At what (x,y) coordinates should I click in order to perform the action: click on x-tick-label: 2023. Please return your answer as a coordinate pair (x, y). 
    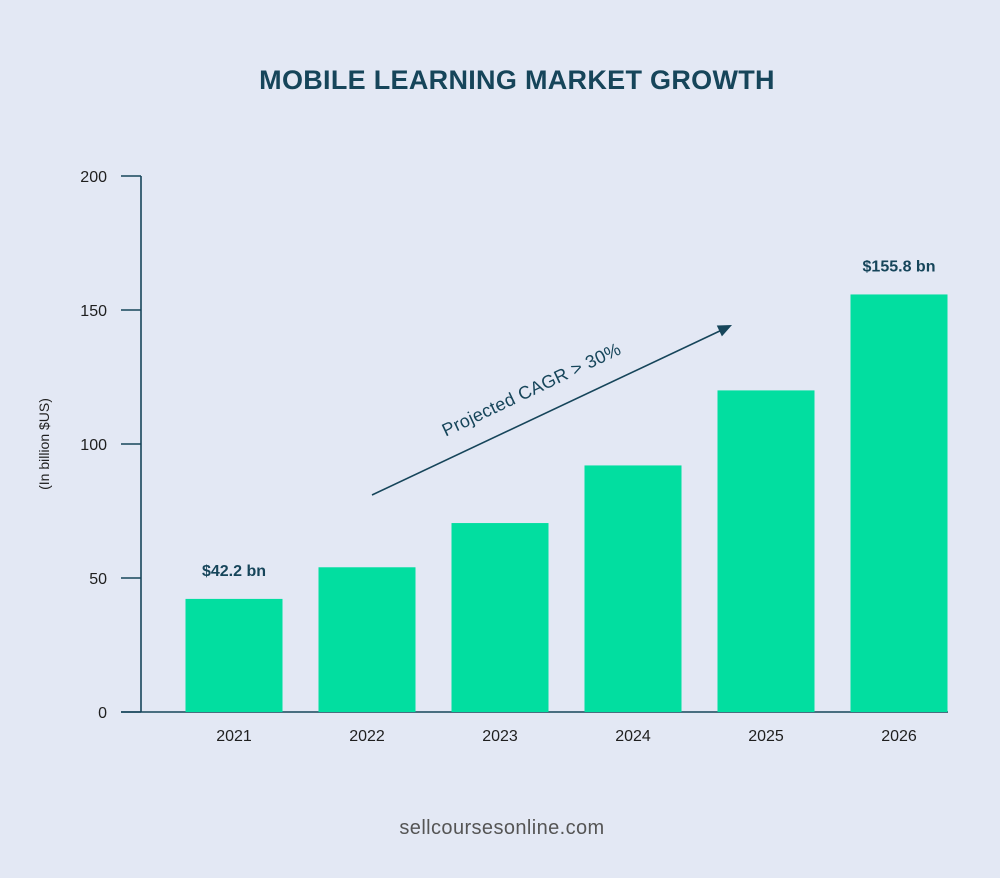
    Looking at the image, I should click on (500, 736).